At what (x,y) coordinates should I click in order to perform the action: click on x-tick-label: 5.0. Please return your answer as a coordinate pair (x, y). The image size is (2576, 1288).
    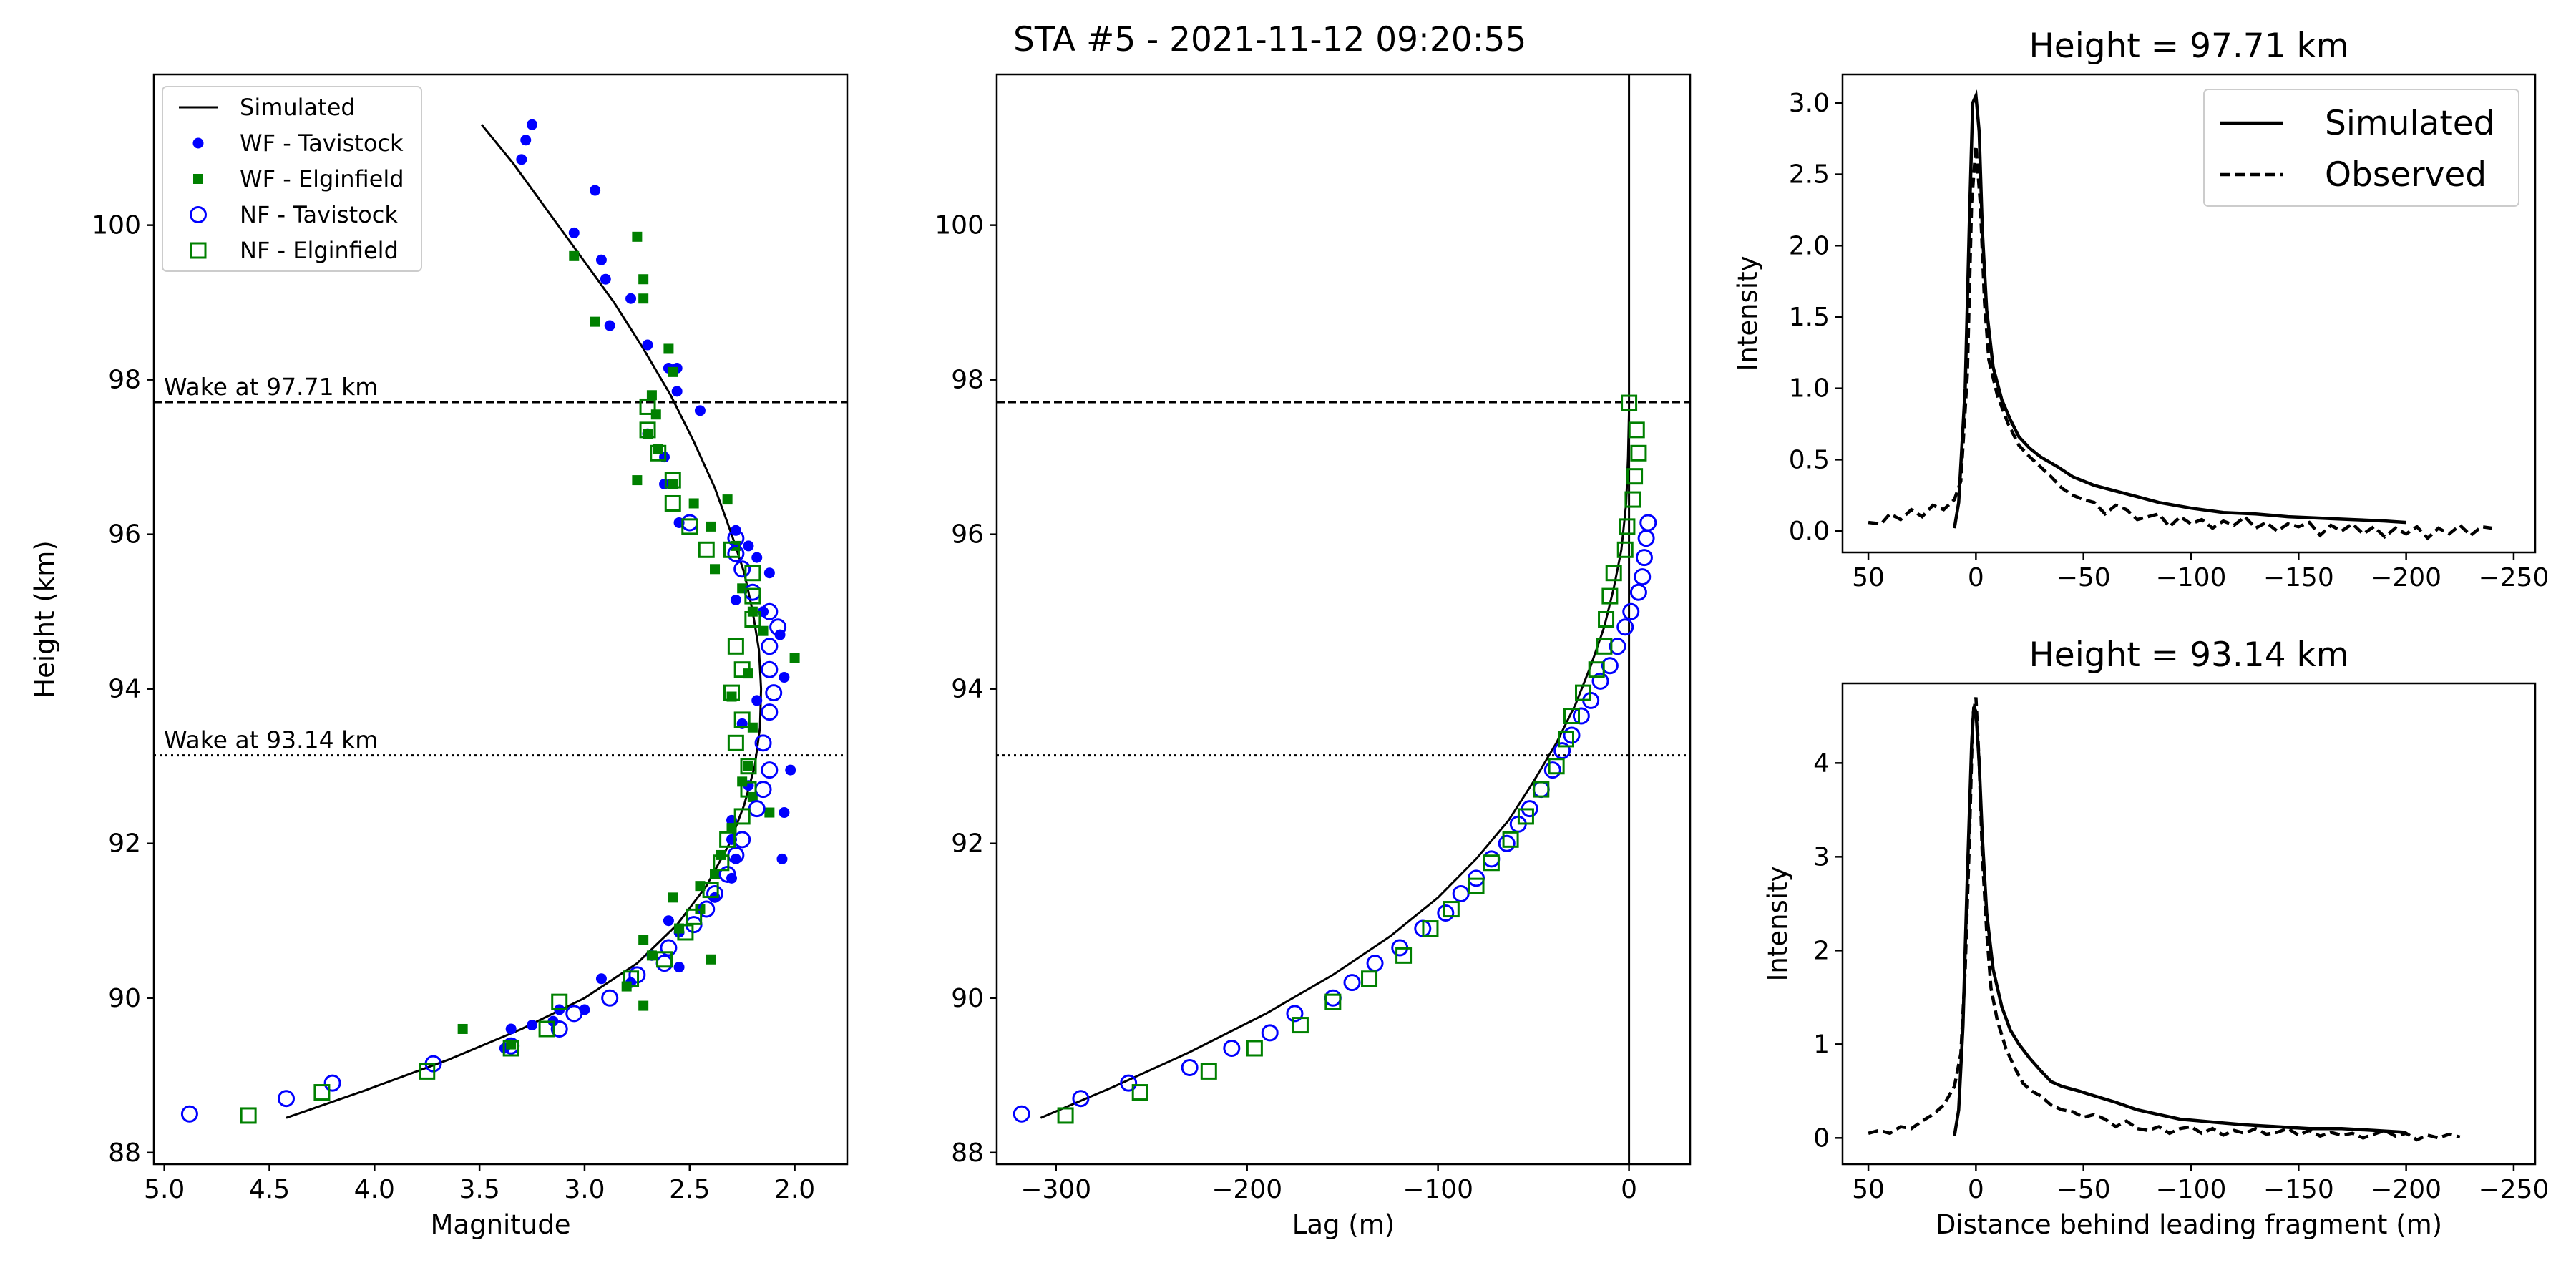
    Looking at the image, I should click on (164, 1189).